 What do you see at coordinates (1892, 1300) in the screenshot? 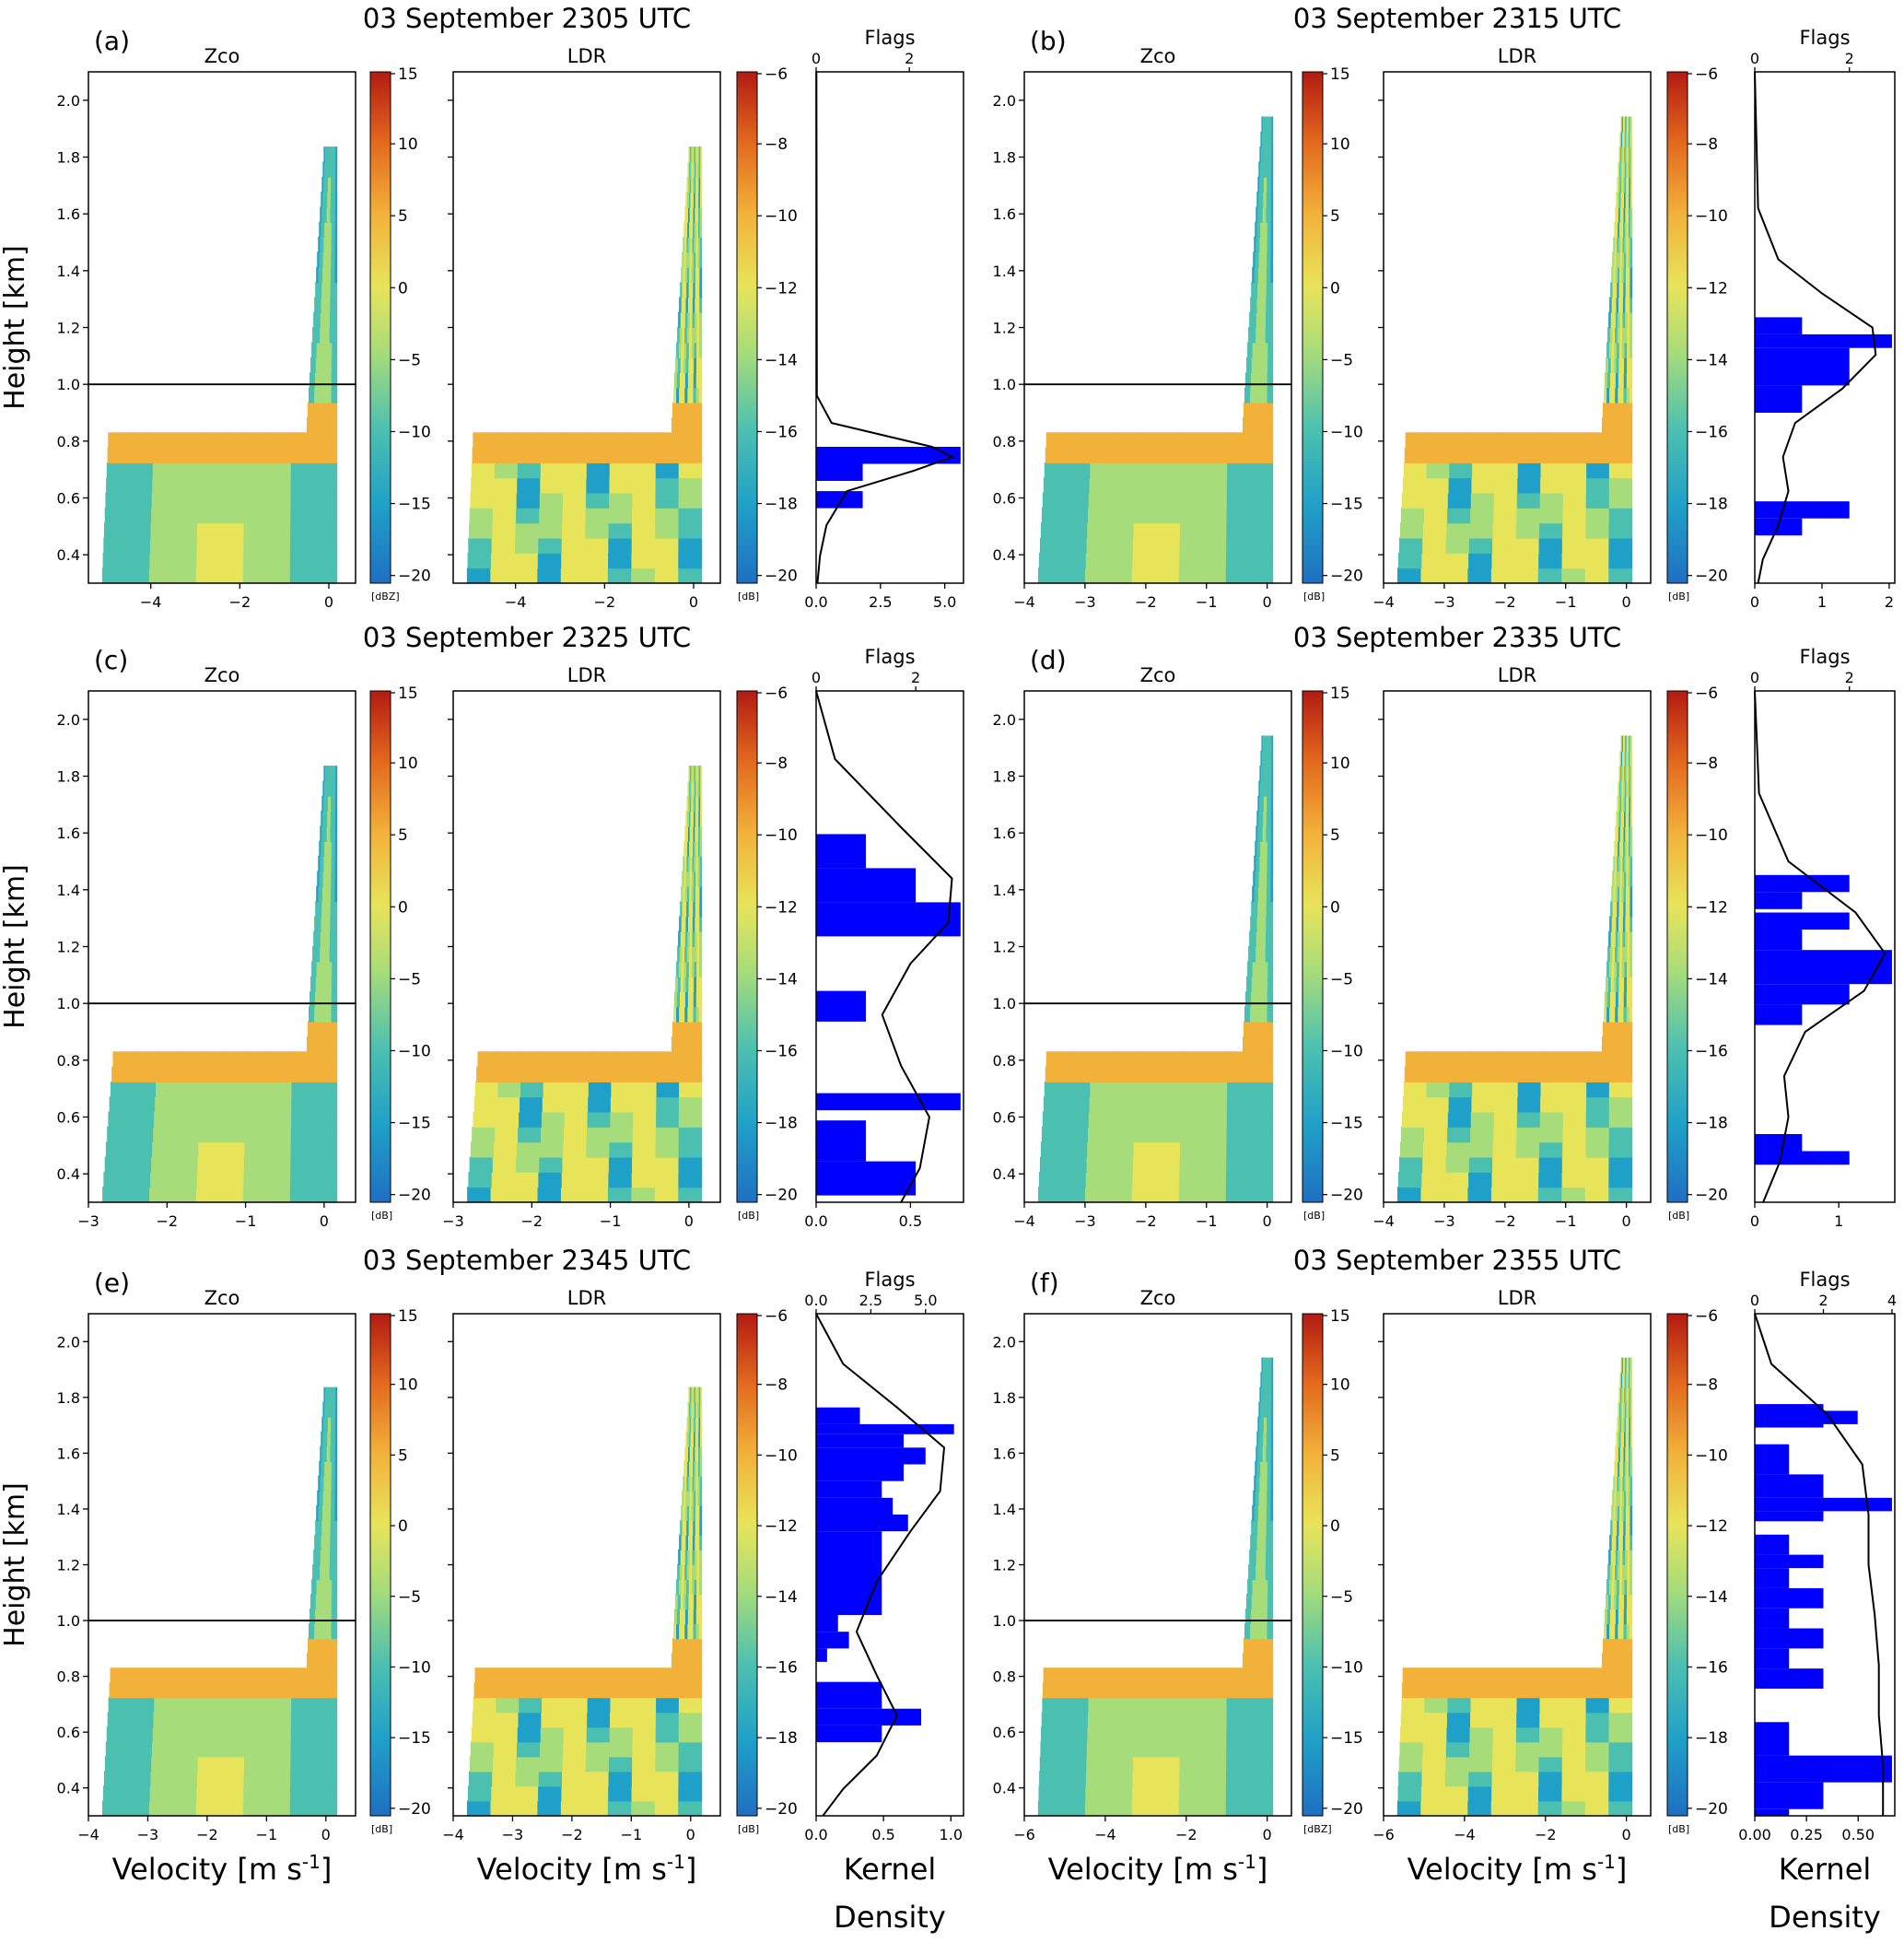
I see `flags-tick-label: 4` at bounding box center [1892, 1300].